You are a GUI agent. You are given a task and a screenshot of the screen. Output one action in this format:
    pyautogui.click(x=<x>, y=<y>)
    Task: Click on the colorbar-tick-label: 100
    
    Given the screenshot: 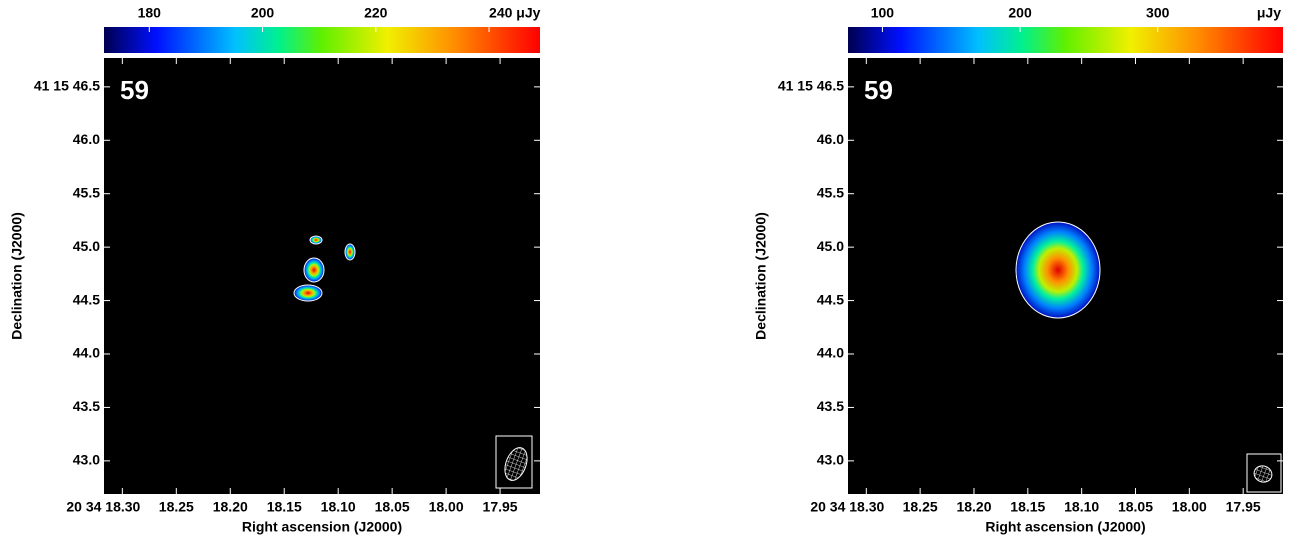 What is the action you would take?
    pyautogui.click(x=883, y=13)
    